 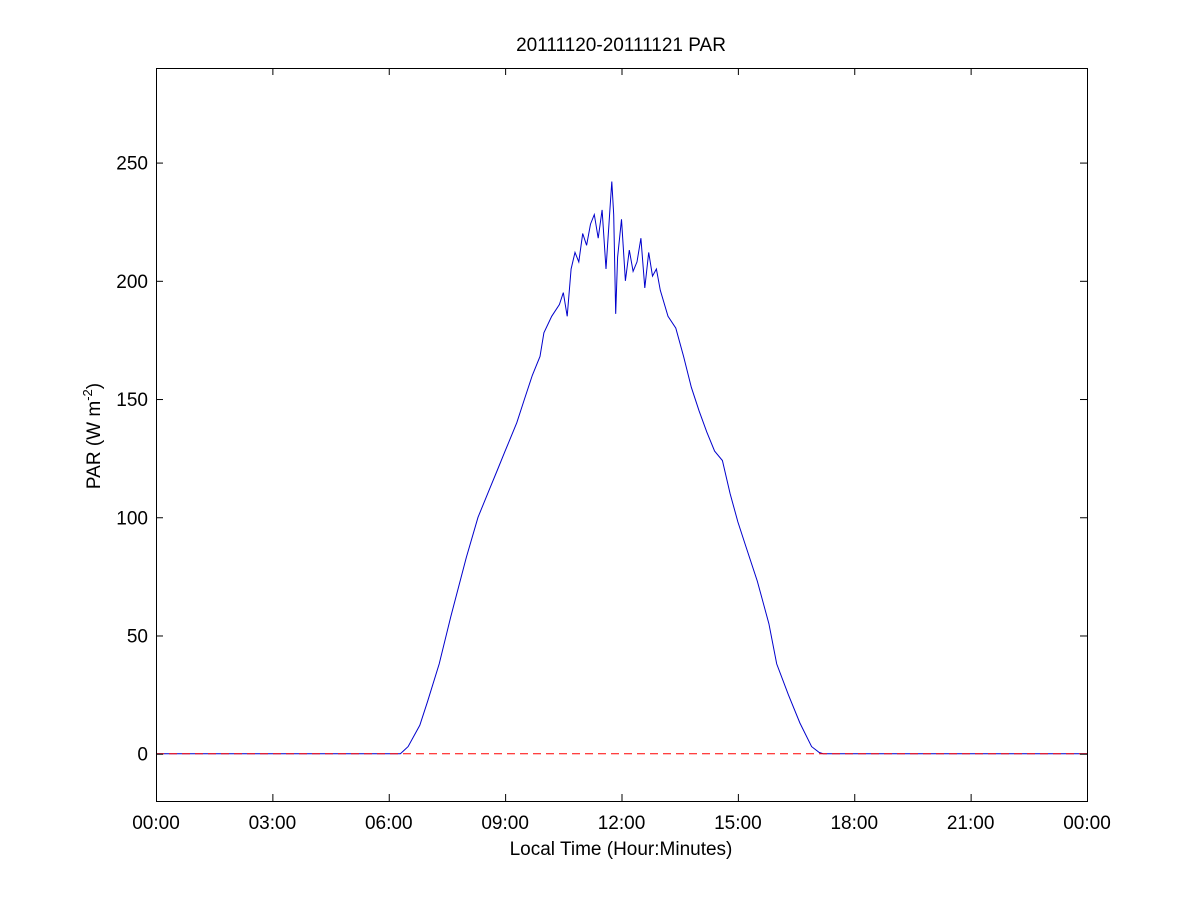 What do you see at coordinates (94, 386) in the screenshot?
I see `y-axis-label-close: )` at bounding box center [94, 386].